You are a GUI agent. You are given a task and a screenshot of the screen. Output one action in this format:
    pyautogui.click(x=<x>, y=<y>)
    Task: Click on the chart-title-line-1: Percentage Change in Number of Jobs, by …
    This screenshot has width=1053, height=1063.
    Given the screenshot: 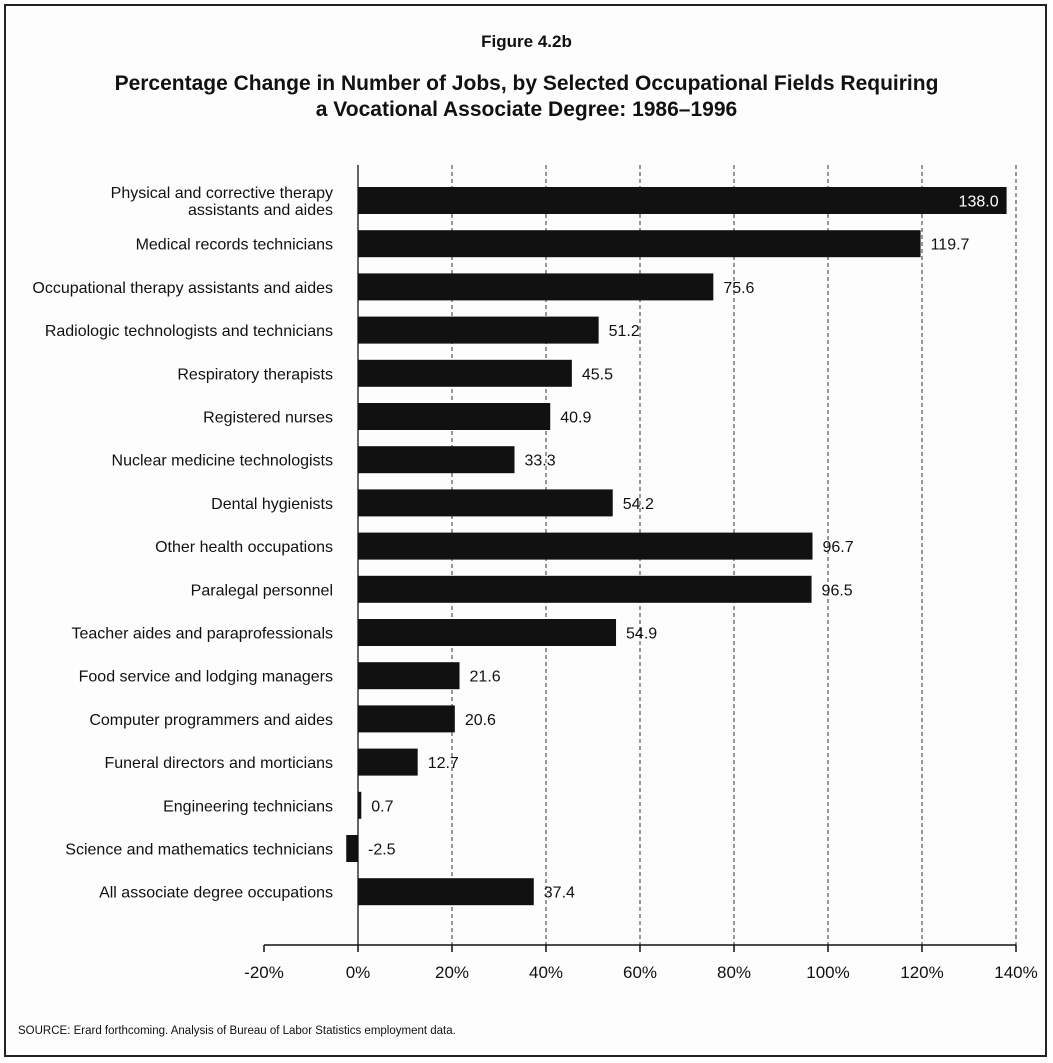 What is the action you would take?
    pyautogui.click(x=526, y=83)
    